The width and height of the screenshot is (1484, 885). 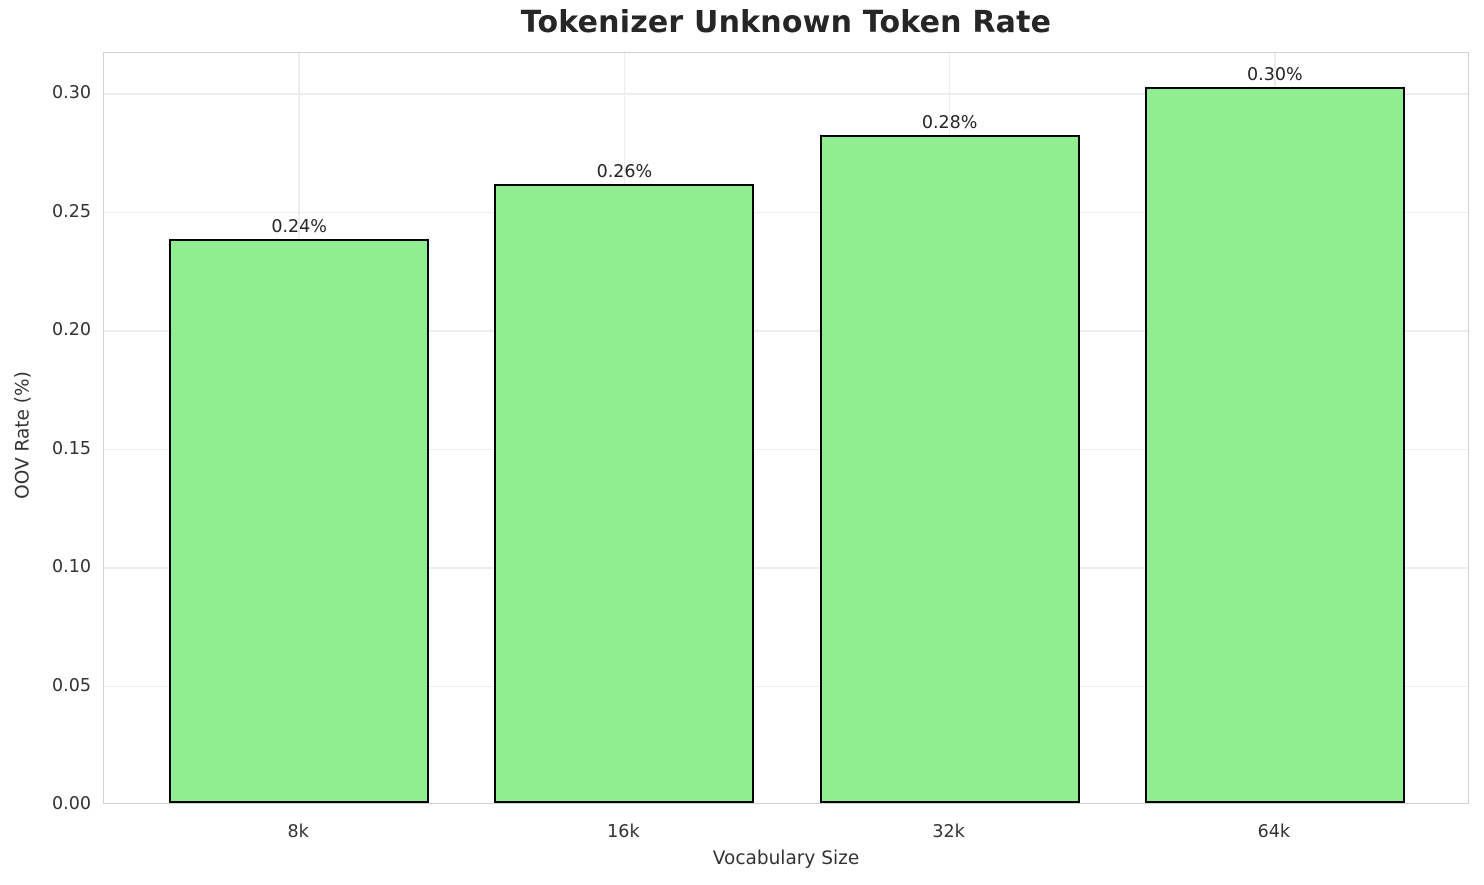 I want to click on chart-title: Tokenizer Unknown Token Rate, so click(x=786, y=22).